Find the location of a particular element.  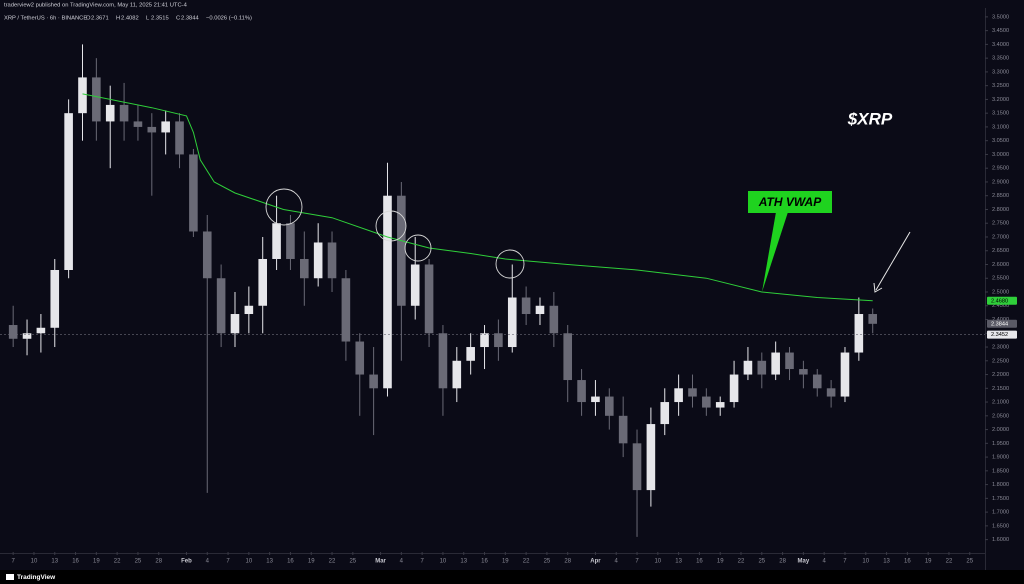

brand-text: TradingView is located at coordinates (36, 577).